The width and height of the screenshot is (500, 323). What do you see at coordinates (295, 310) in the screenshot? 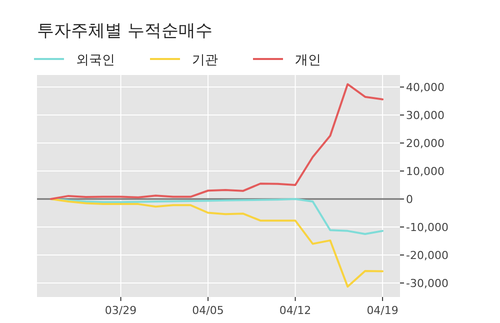
I see `x-tick-label: 04/12` at bounding box center [295, 310].